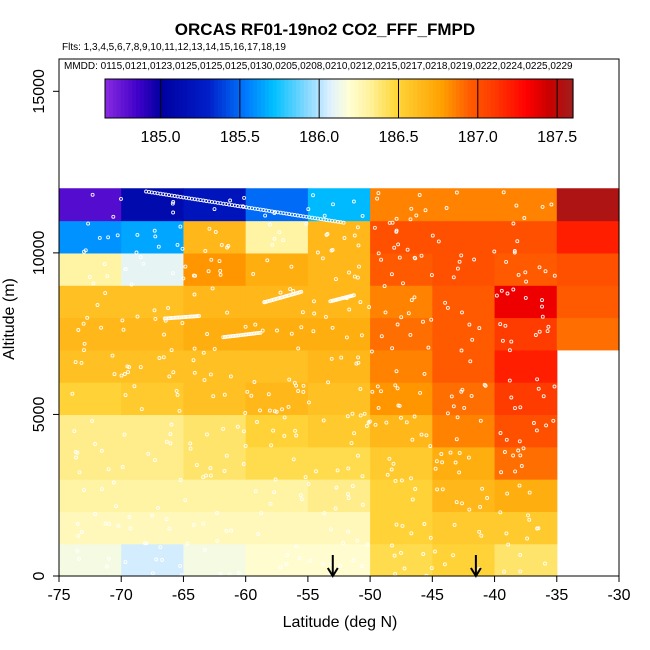 The height and width of the screenshot is (650, 650). What do you see at coordinates (494, 595) in the screenshot?
I see `x-tick-label: -40` at bounding box center [494, 595].